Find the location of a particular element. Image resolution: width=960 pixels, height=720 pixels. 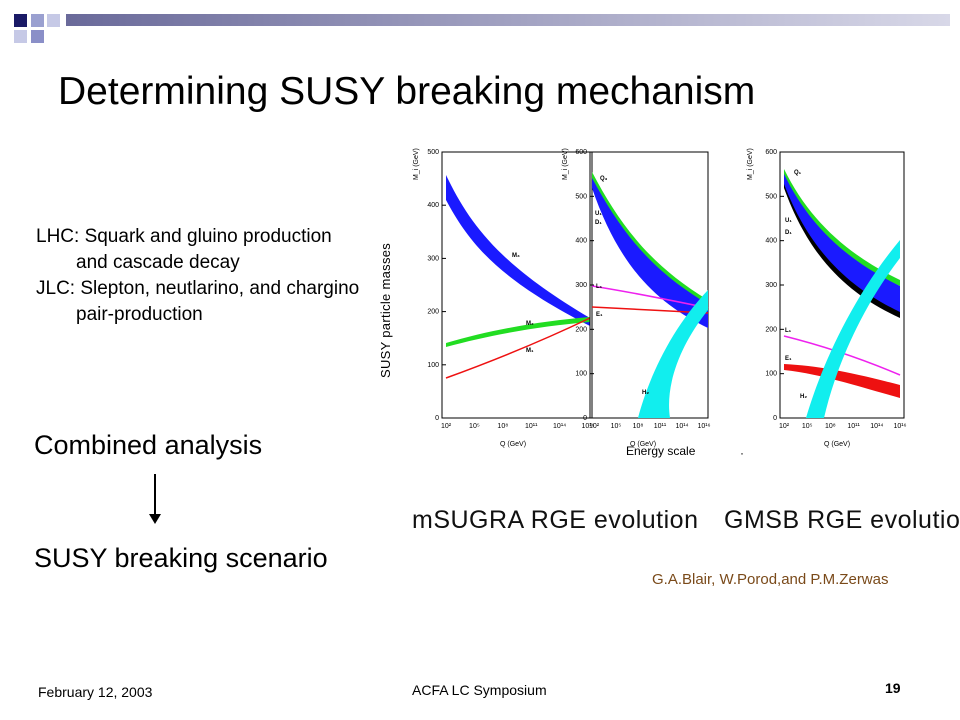

panel1-x-axis-label: Q (GeV) is located at coordinates (513, 444).